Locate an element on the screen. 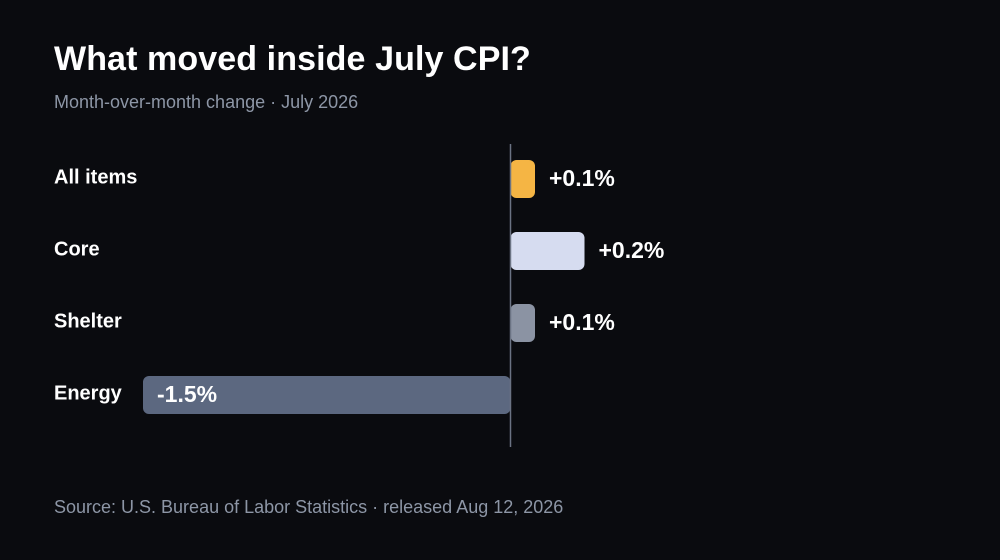  bar-core is located at coordinates (547, 251).